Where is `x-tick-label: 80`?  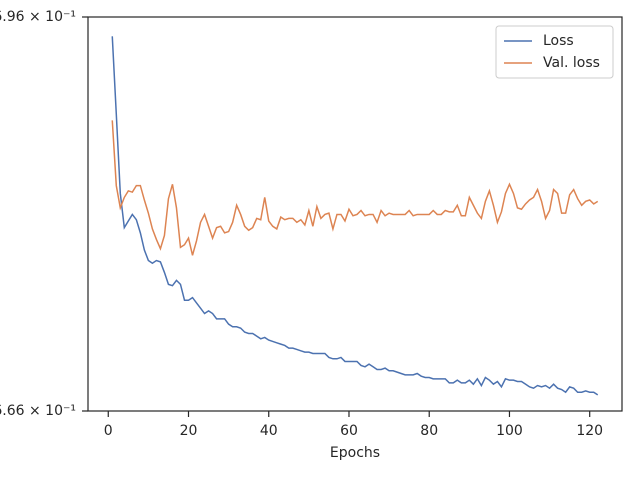
x-tick-label: 80 is located at coordinates (429, 431).